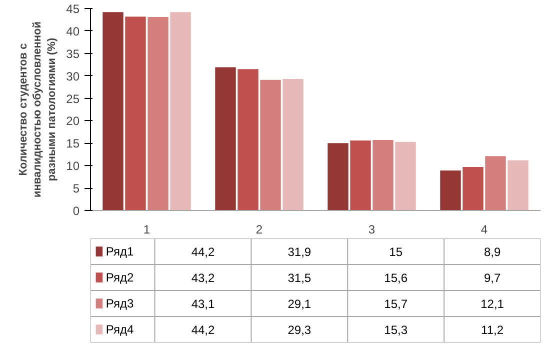  I want to click on x-tick-label: 1, so click(146, 229).